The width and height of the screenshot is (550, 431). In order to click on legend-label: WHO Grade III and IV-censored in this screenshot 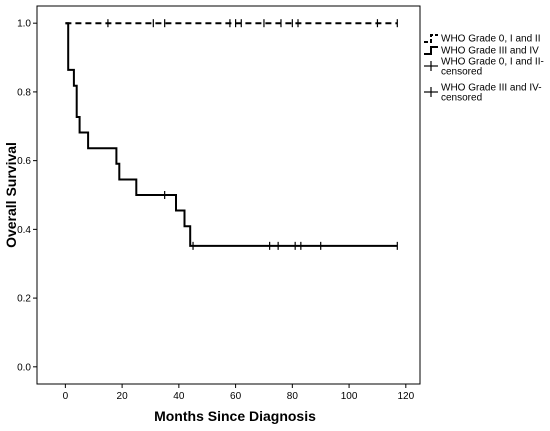, I will do `click(491, 93)`.